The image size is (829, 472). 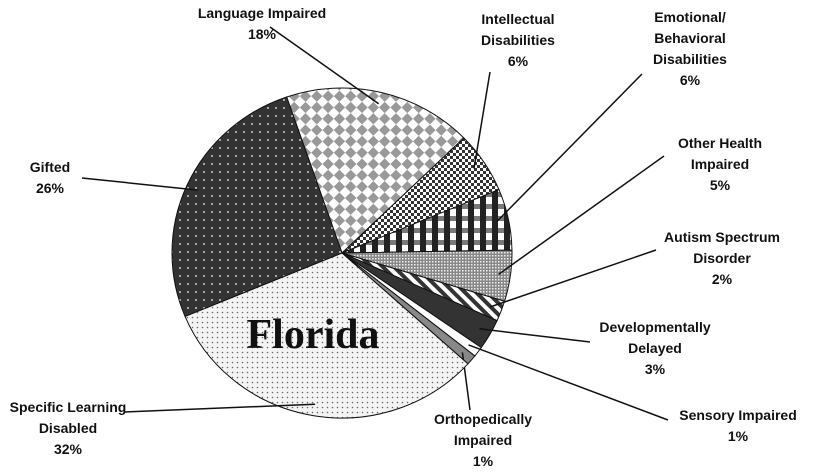 What do you see at coordinates (517, 19) in the screenshot?
I see `label-line: Intellectual` at bounding box center [517, 19].